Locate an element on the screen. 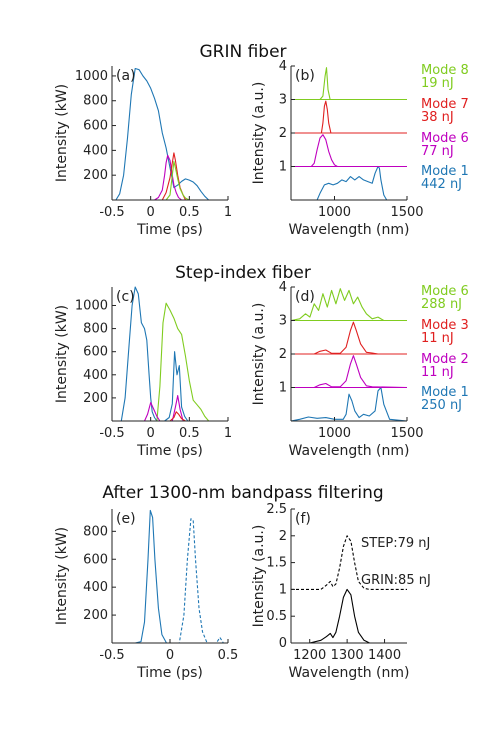 This screenshot has height=738, width=485. panel-label: (f) is located at coordinates (303, 519).